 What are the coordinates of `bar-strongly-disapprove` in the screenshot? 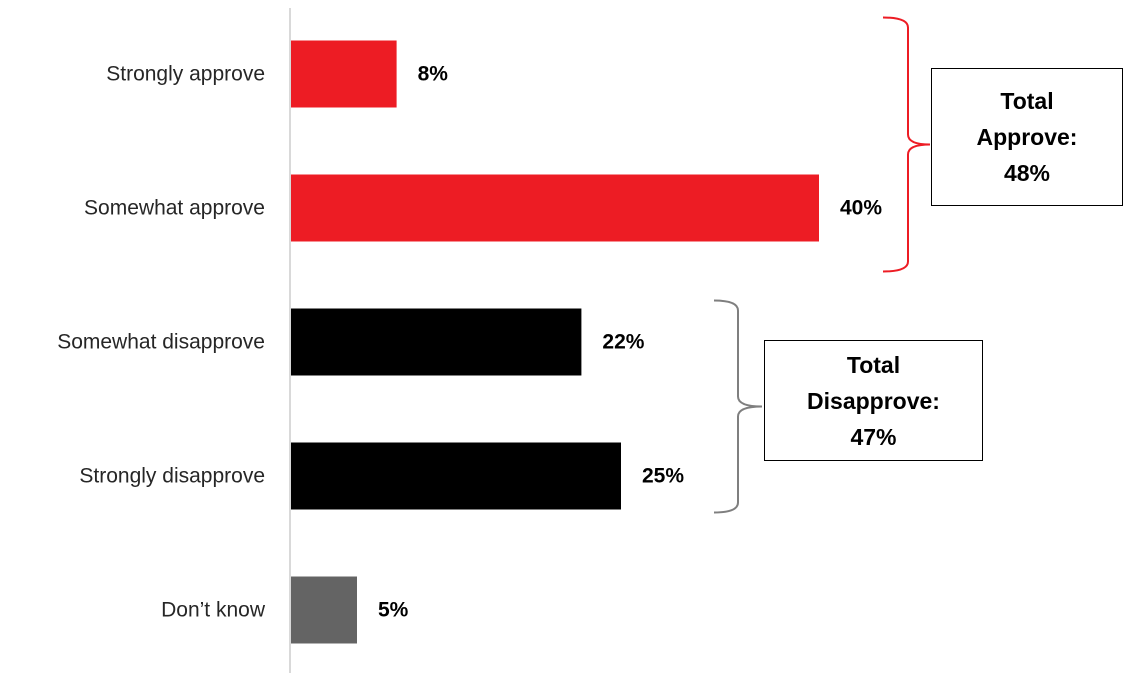 It's located at (456, 476).